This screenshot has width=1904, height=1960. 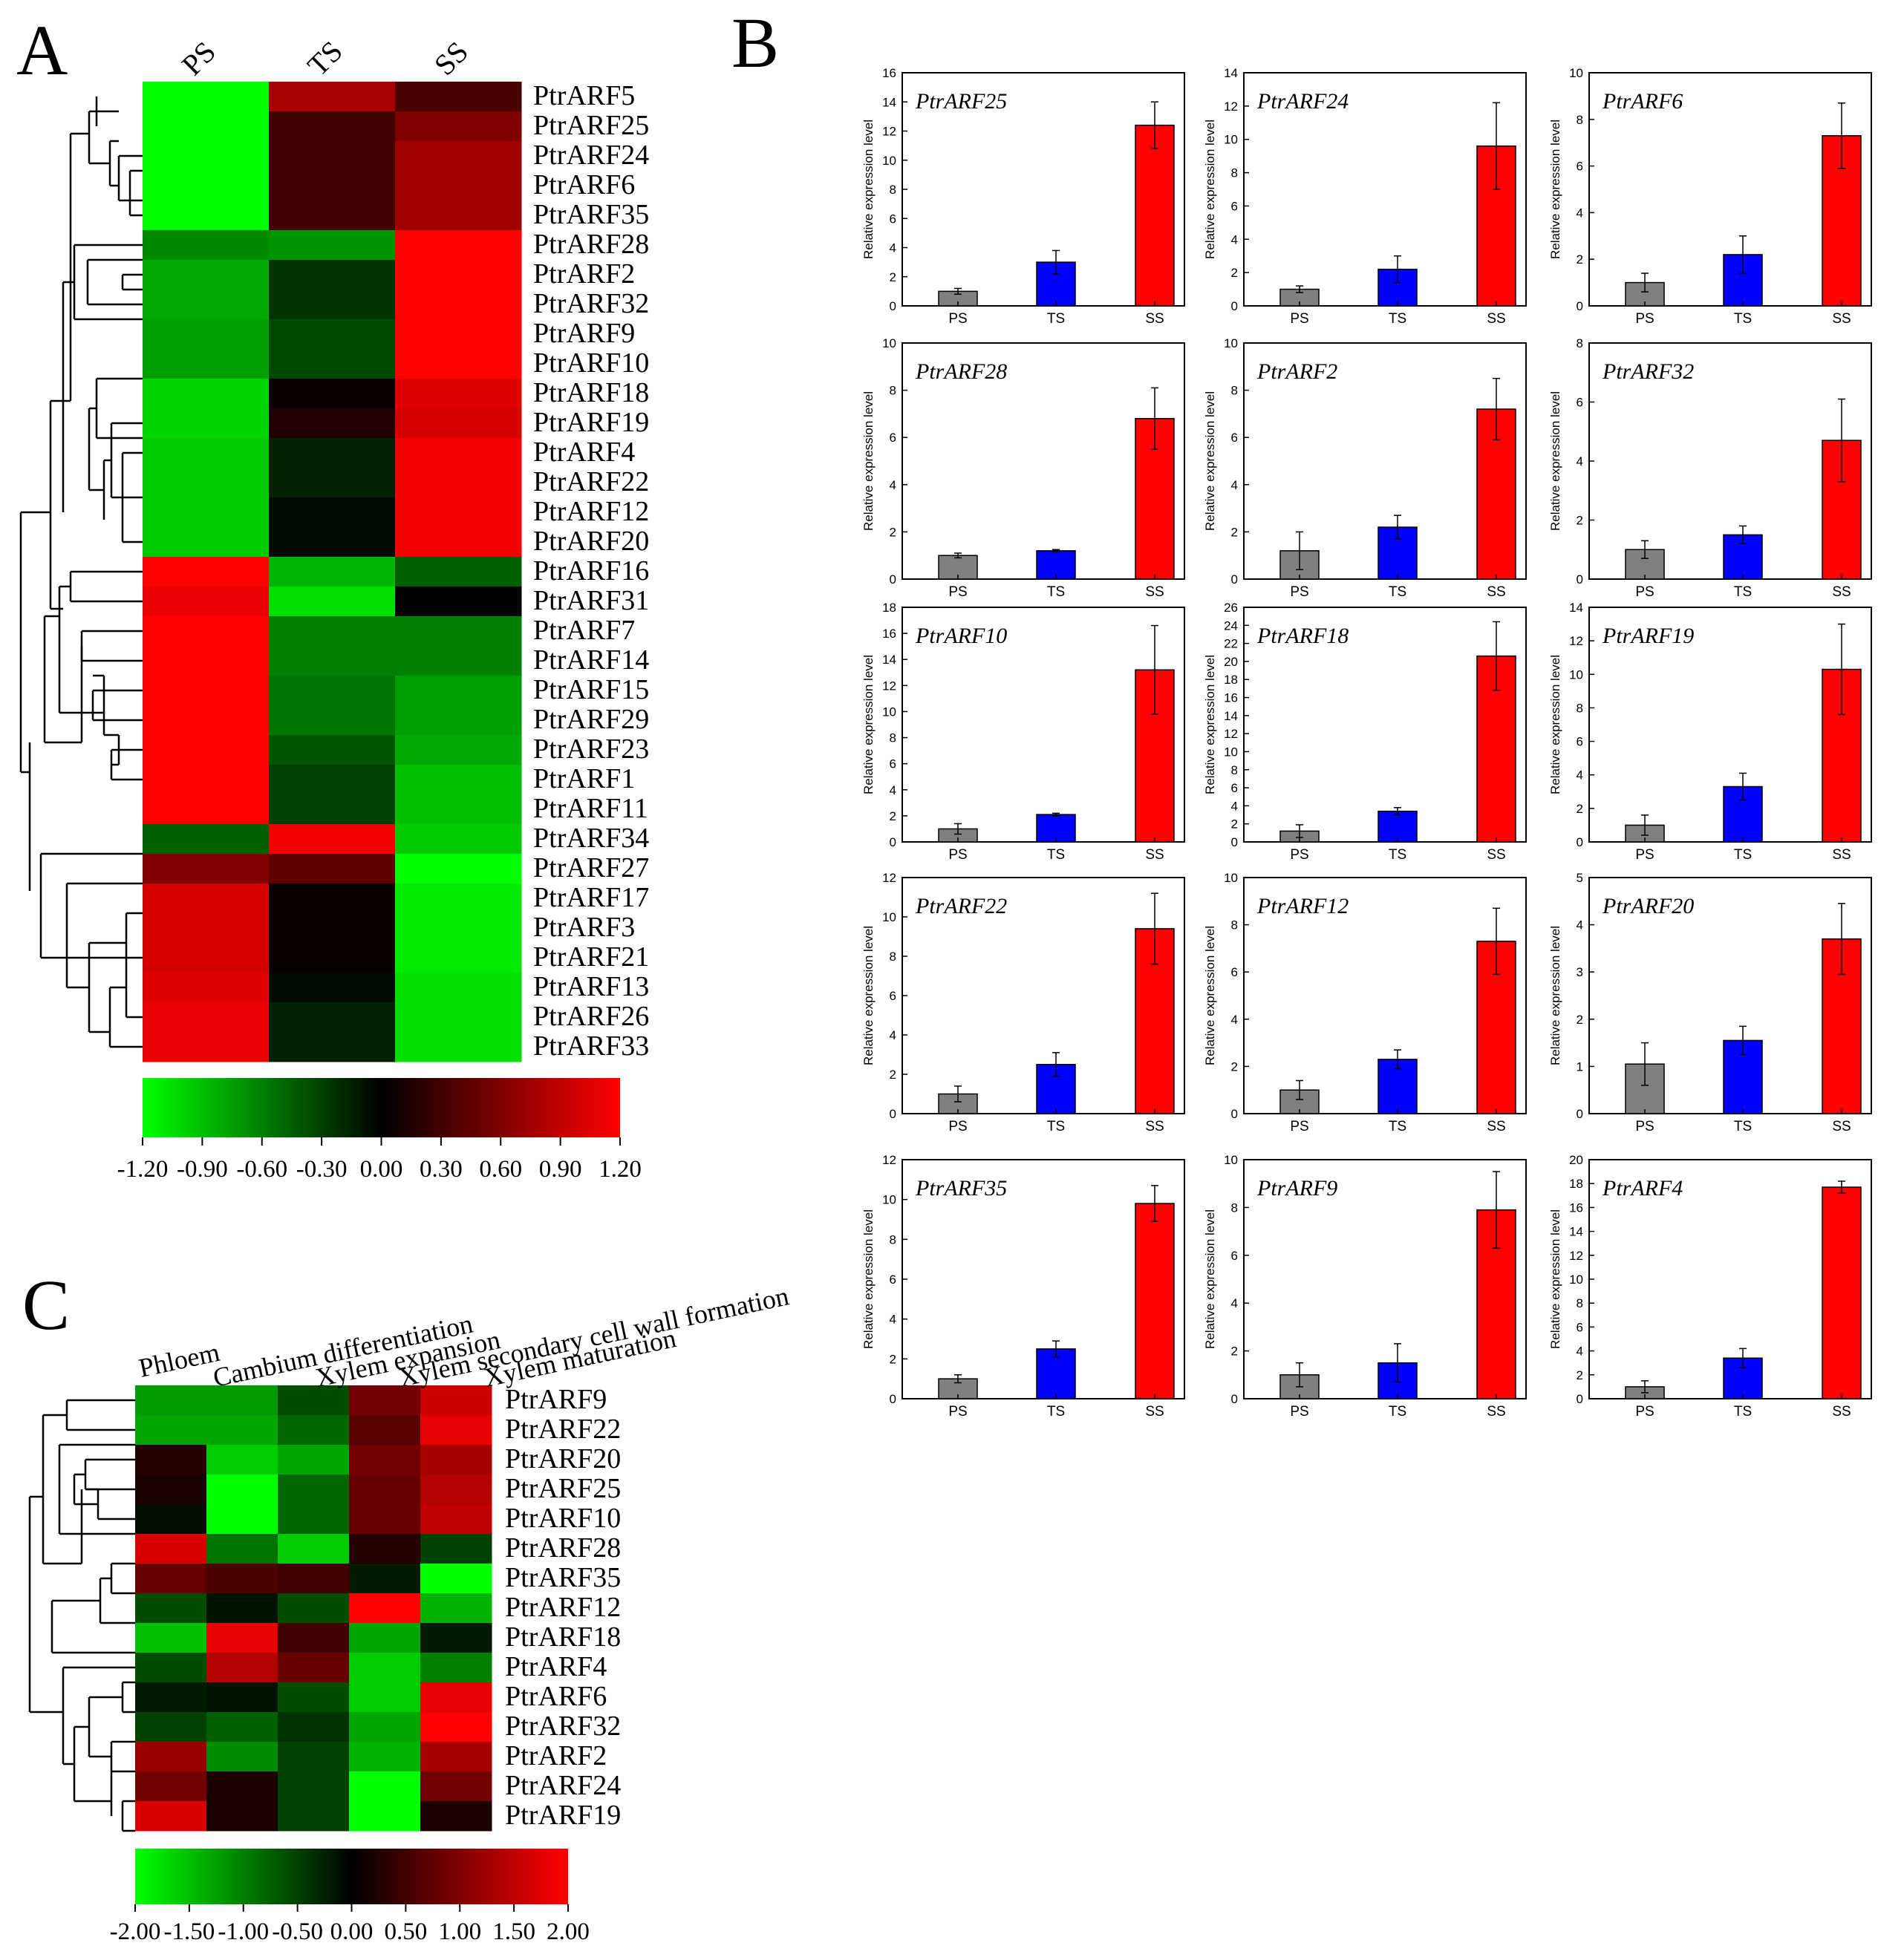 What do you see at coordinates (563, 1458) in the screenshot?
I see `heatmap-c-row-label: PtrARF20` at bounding box center [563, 1458].